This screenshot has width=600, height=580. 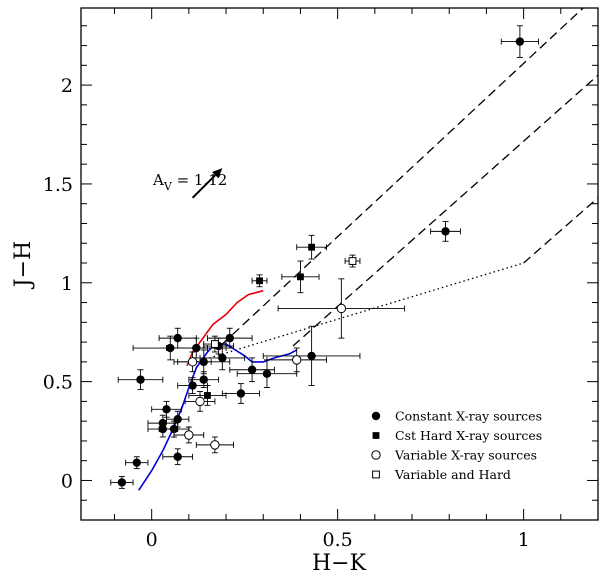 What do you see at coordinates (338, 540) in the screenshot?
I see `x-tick-label: 0.5` at bounding box center [338, 540].